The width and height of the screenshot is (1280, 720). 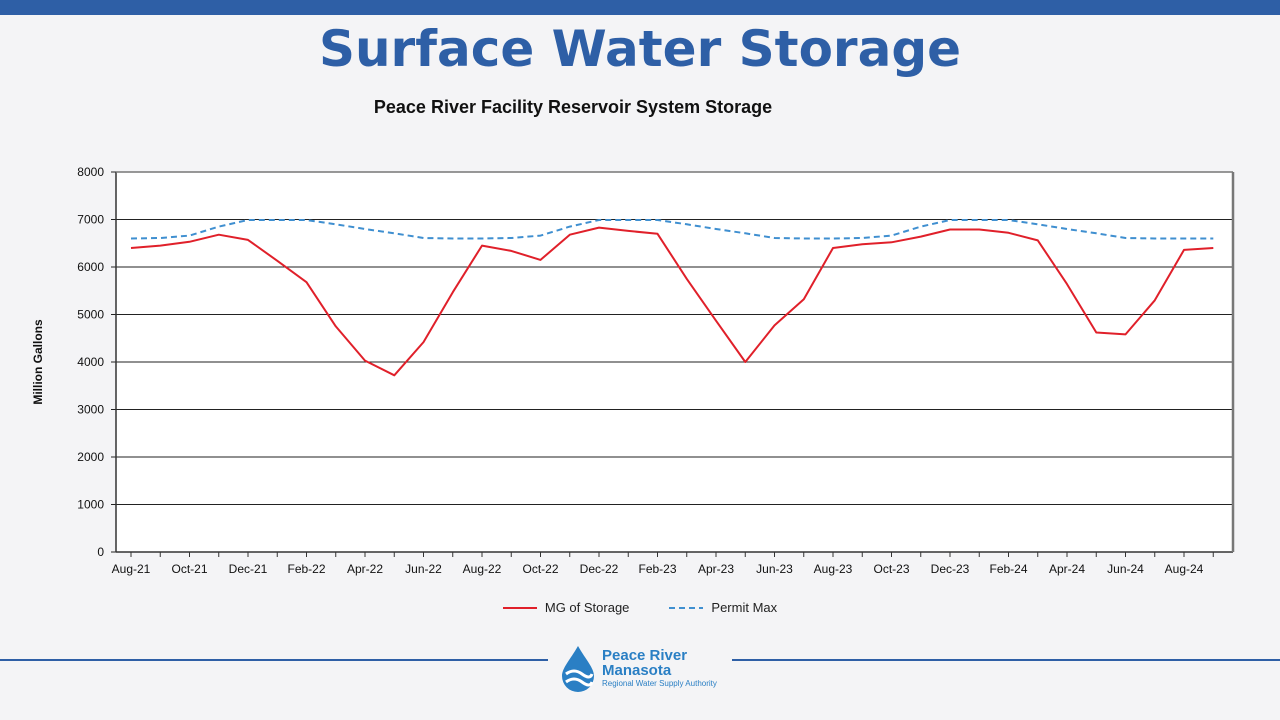 I want to click on x-tick-label: Jun-23, so click(x=774, y=569).